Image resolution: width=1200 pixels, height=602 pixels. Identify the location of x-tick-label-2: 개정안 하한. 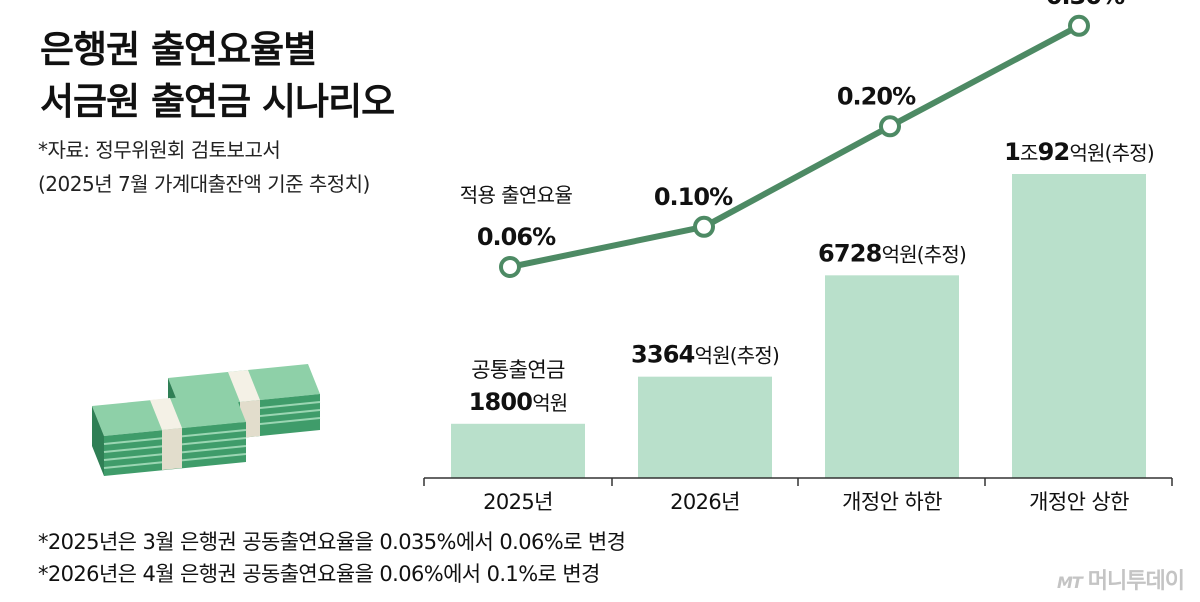
(892, 502).